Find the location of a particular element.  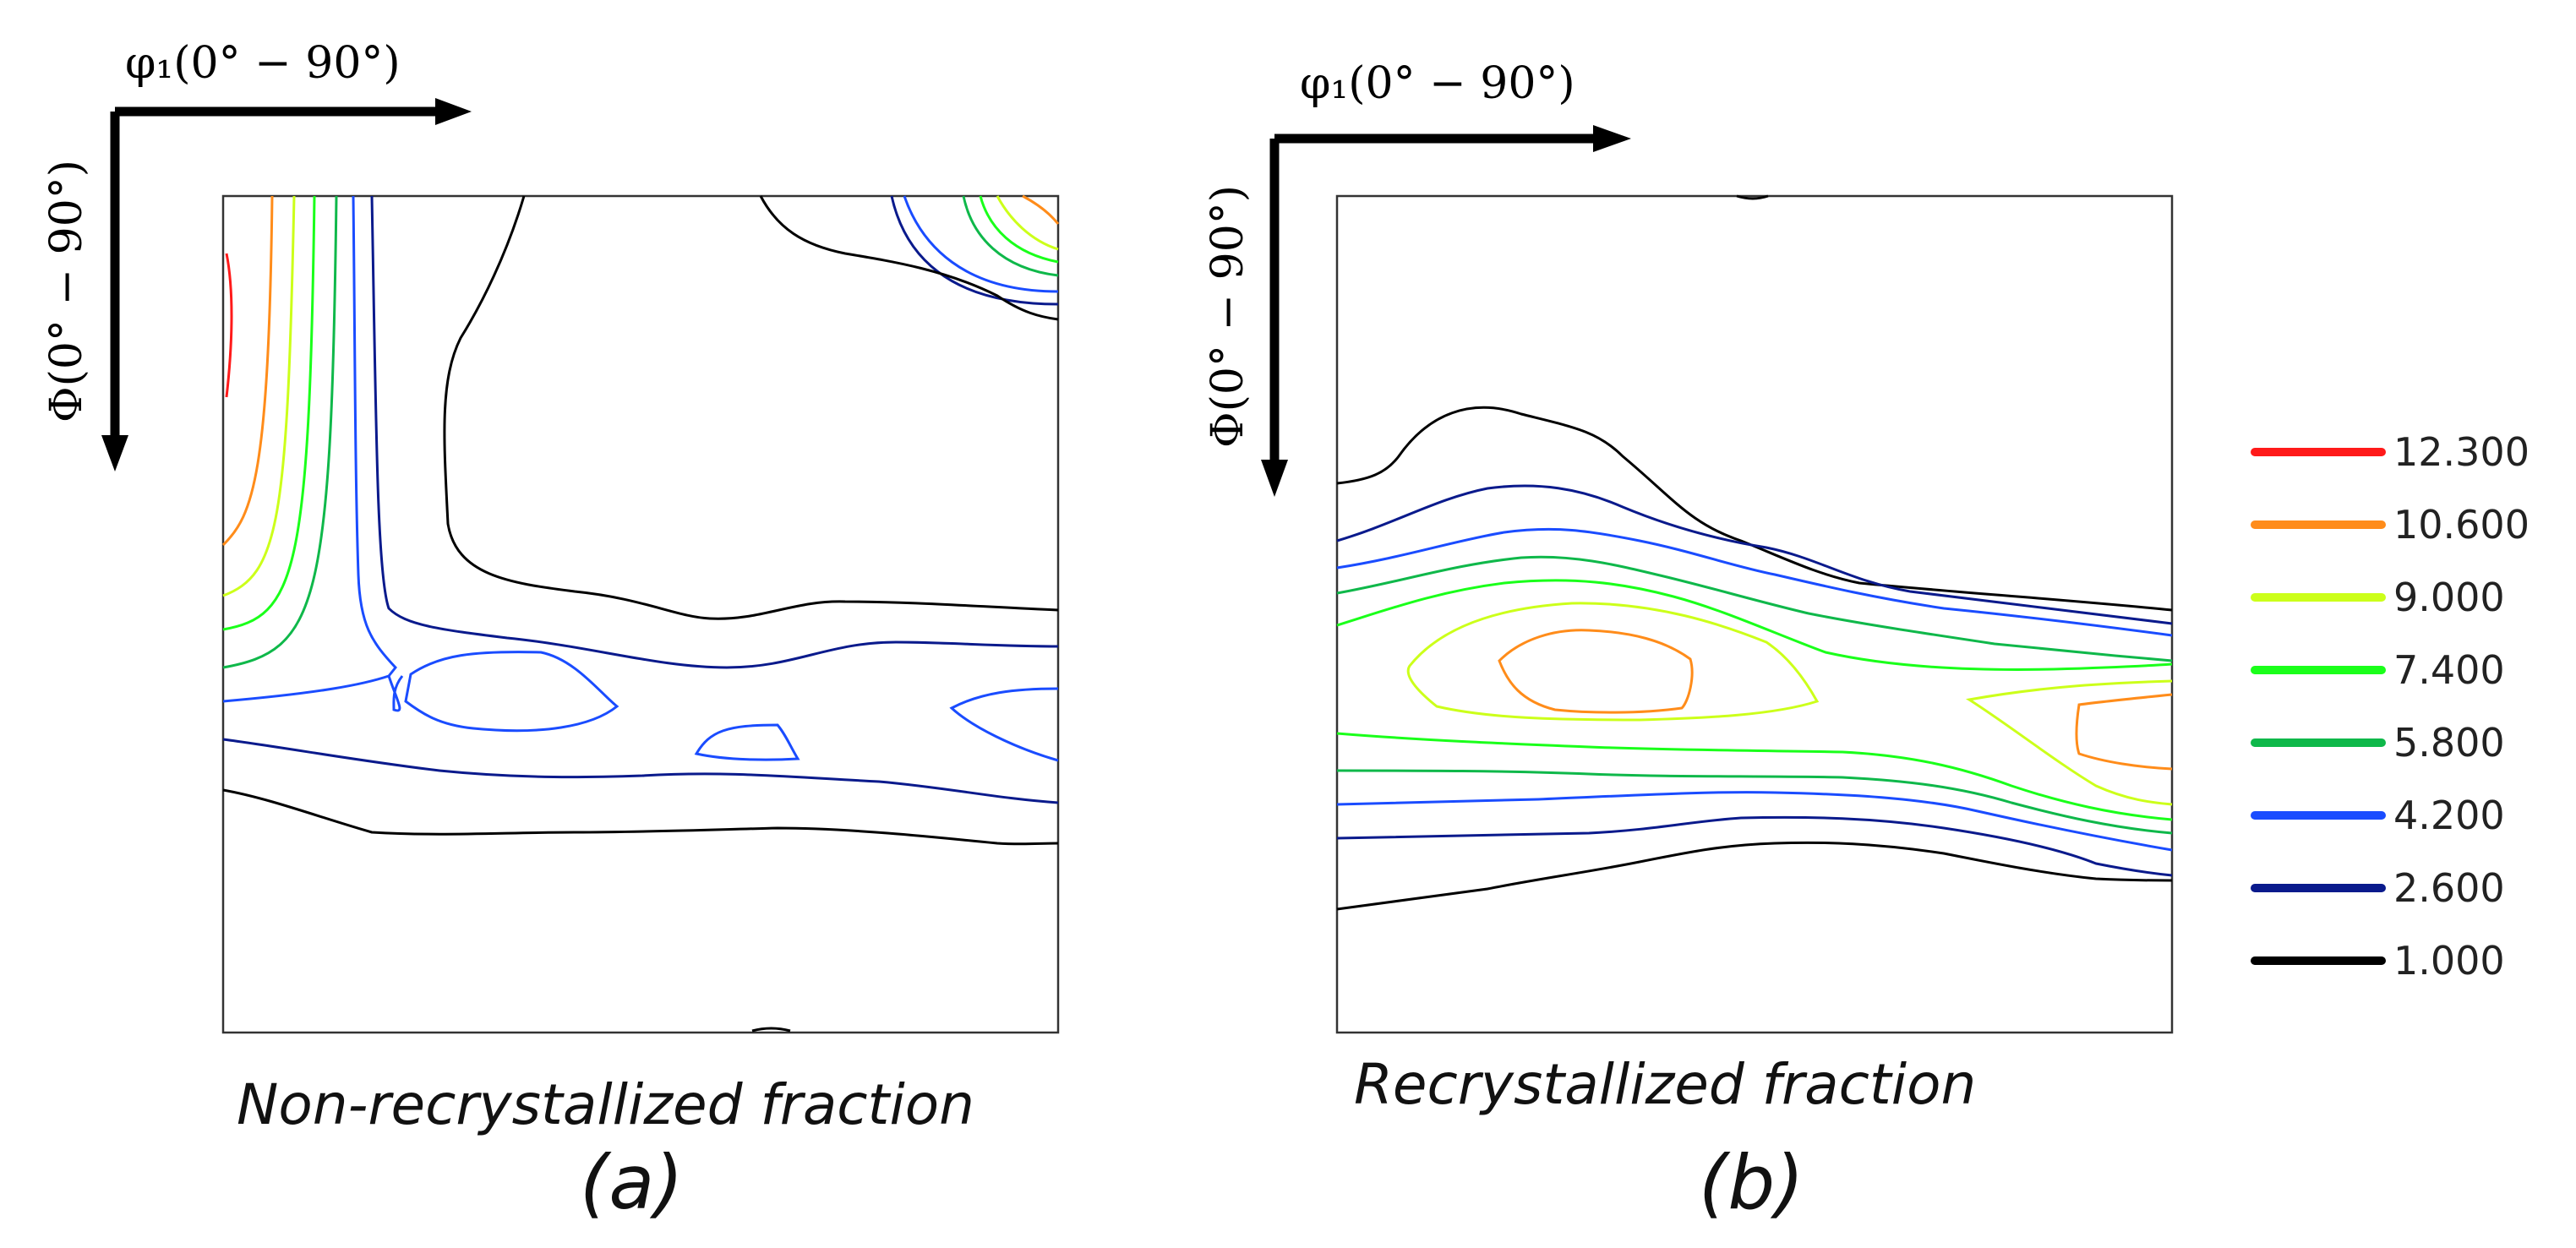

panel-a-caption: Non-recrystallized fraction is located at coordinates (605, 1104).